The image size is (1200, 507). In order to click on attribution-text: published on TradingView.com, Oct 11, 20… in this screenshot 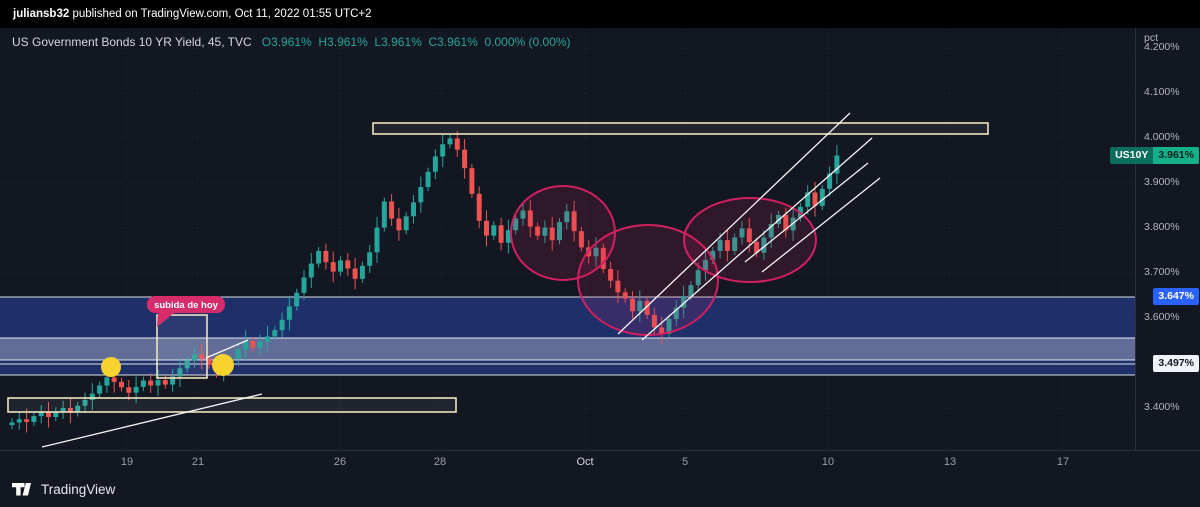, I will do `click(220, 14)`.